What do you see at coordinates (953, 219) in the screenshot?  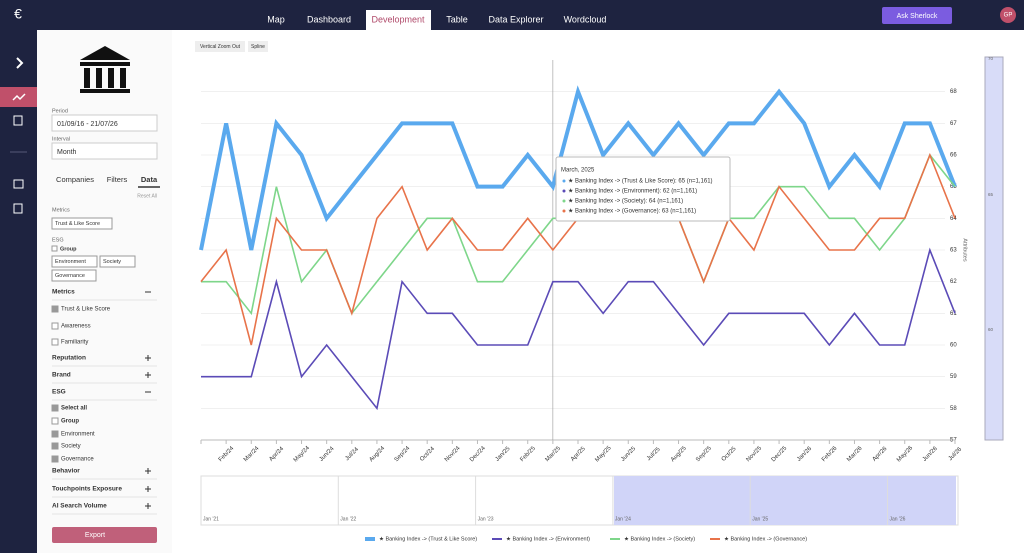 I see `y-tick-label: 64` at bounding box center [953, 219].